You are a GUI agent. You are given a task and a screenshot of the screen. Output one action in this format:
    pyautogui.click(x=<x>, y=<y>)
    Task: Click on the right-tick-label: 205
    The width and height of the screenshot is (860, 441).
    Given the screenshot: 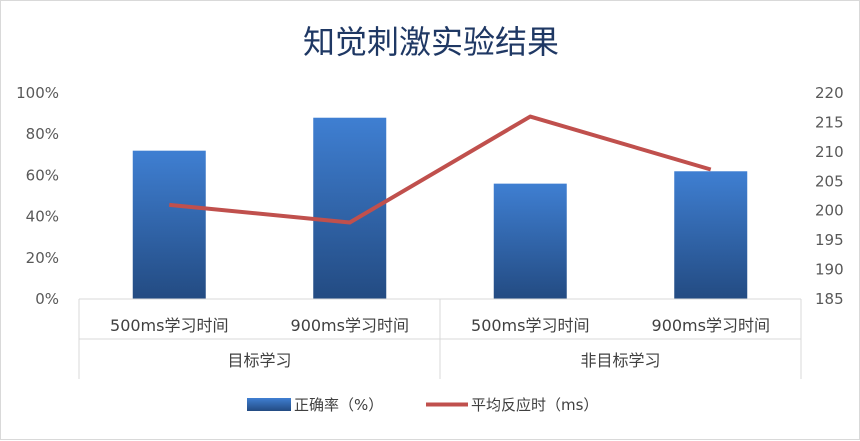 What is the action you would take?
    pyautogui.click(x=829, y=181)
    